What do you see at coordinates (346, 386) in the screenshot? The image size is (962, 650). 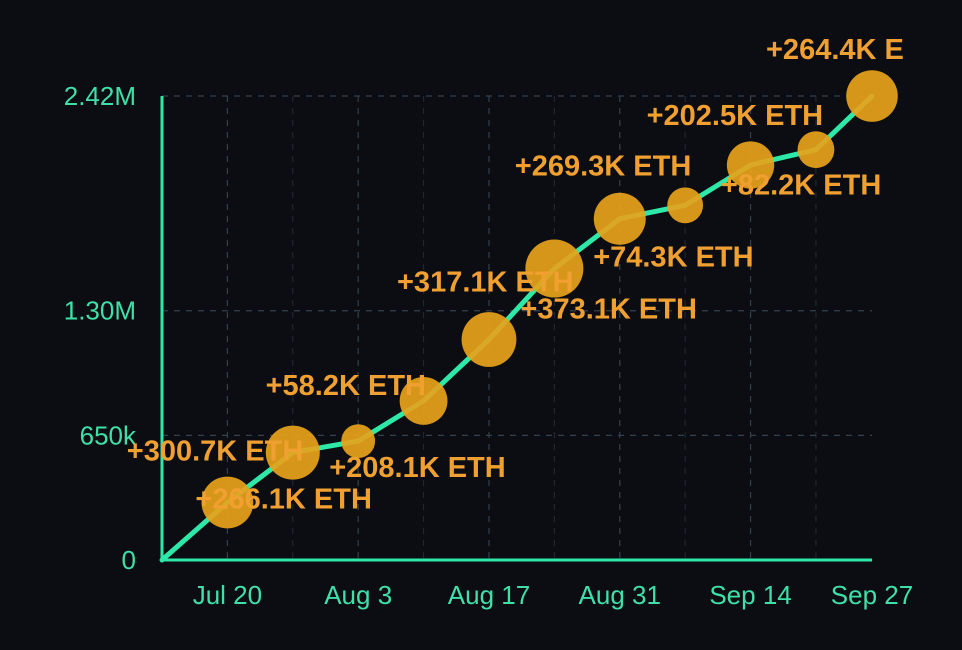 I see `inflow-label: +58.2K ETH` at bounding box center [346, 386].